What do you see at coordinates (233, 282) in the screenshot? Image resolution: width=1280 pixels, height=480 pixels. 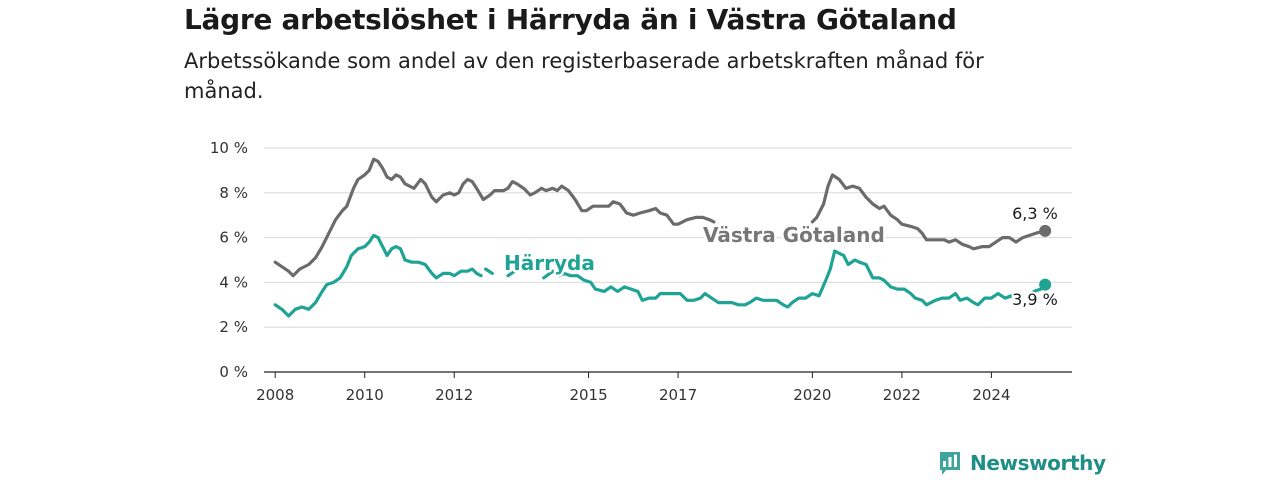 I see `y-tick-label: 4 %` at bounding box center [233, 282].